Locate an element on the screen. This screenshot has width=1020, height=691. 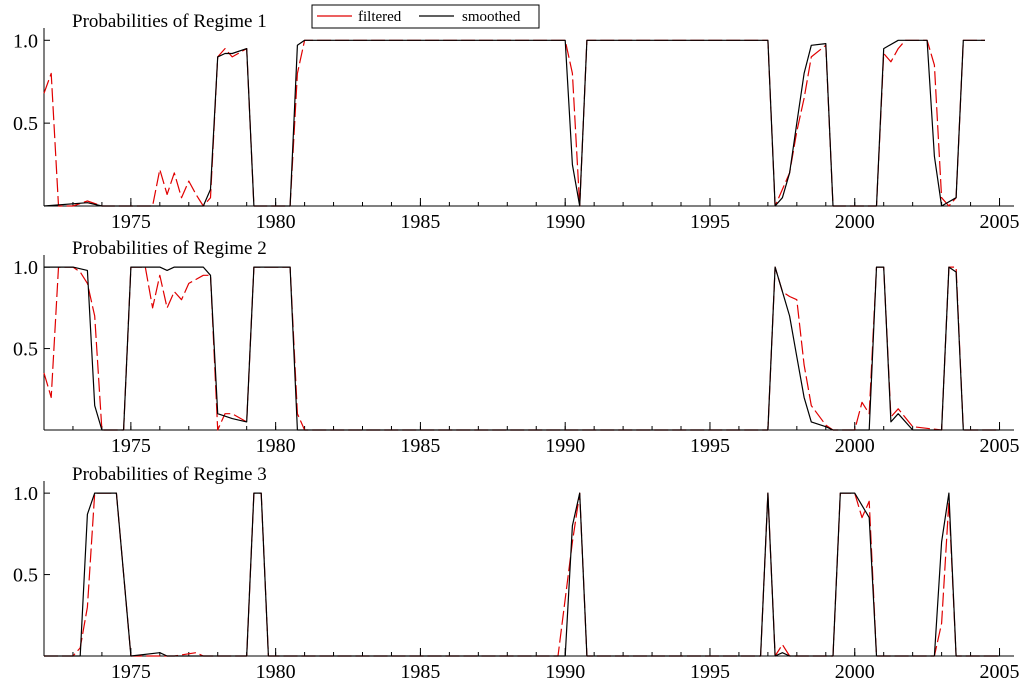
panel-title: Probabilities of Regime 3 is located at coordinates (169, 474).